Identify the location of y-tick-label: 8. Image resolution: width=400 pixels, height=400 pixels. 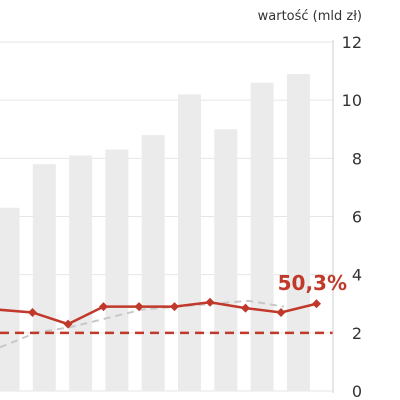
(357, 158).